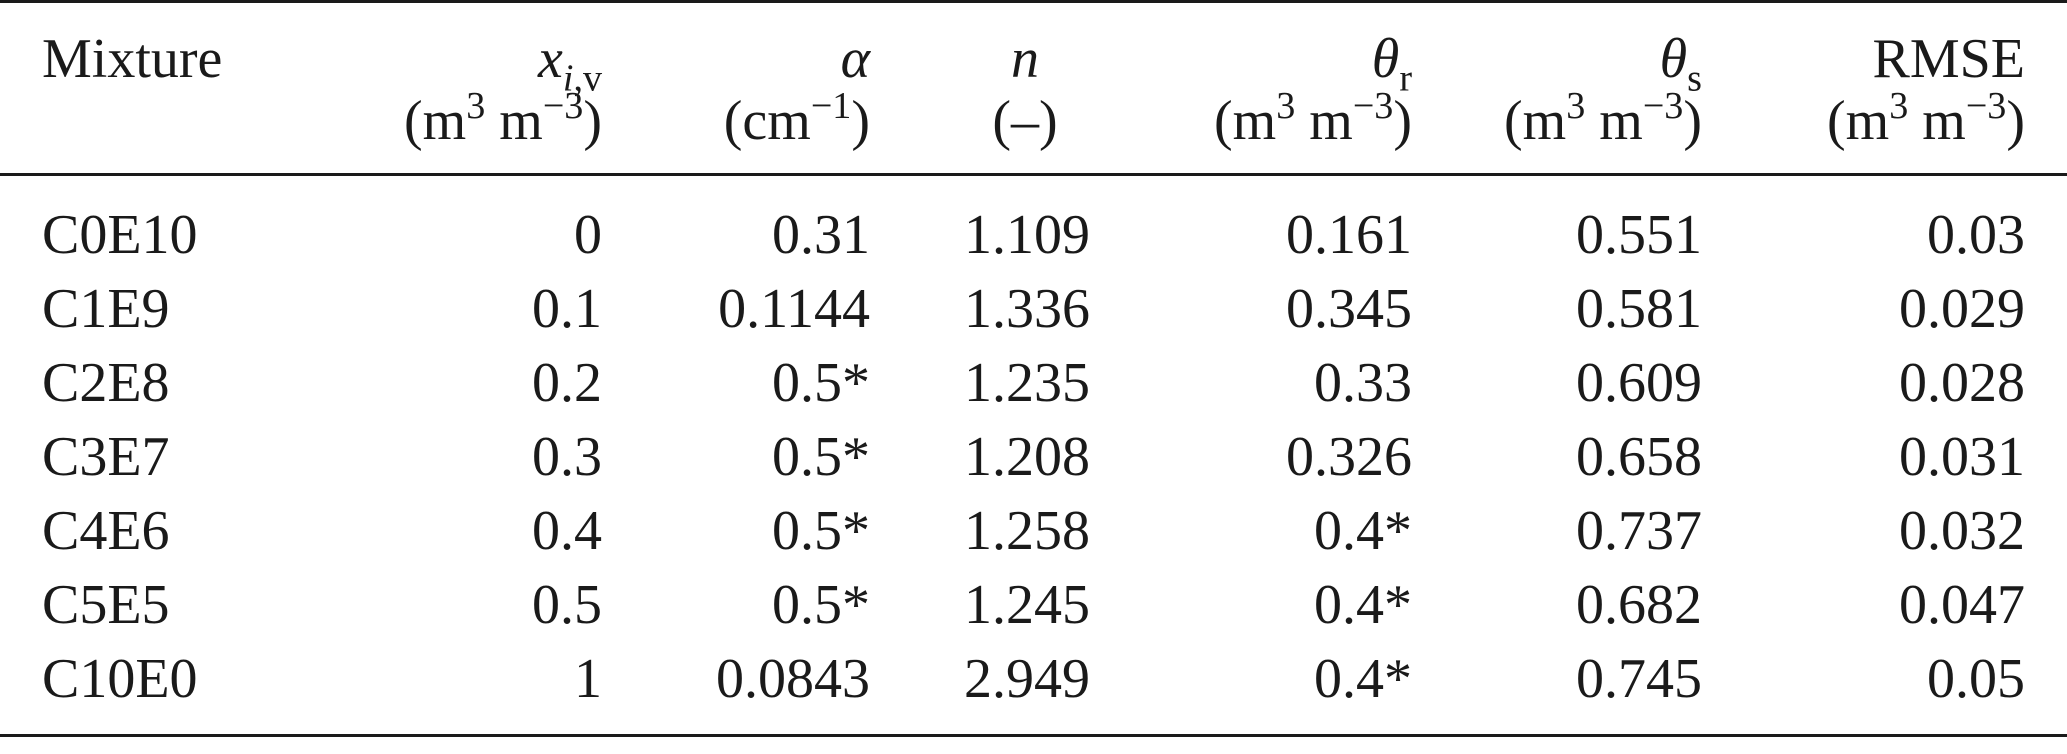 This screenshot has width=2067, height=754. What do you see at coordinates (568, 78) in the screenshot?
I see `header-xiv-sub: i` at bounding box center [568, 78].